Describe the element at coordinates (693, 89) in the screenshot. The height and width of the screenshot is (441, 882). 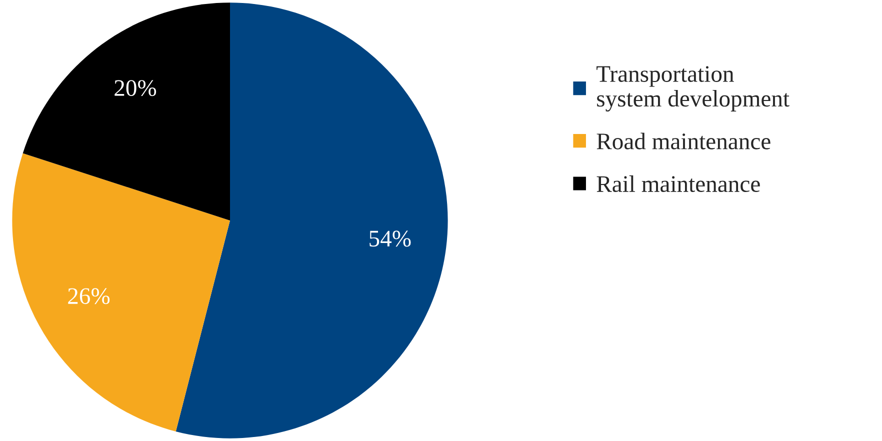
I see `legend-label: Transportation system development` at that location.